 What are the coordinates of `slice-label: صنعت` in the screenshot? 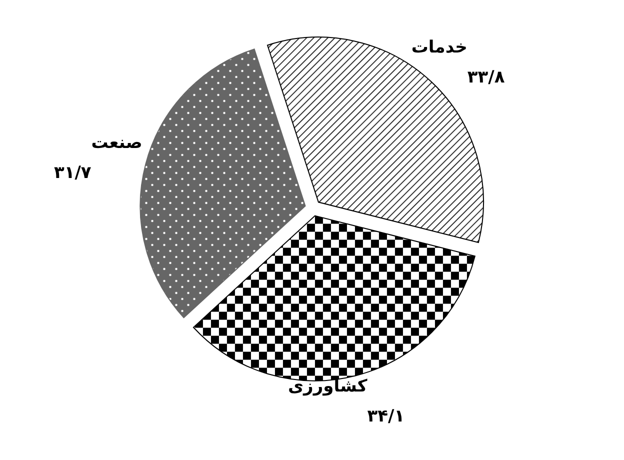 It's located at (116, 143).